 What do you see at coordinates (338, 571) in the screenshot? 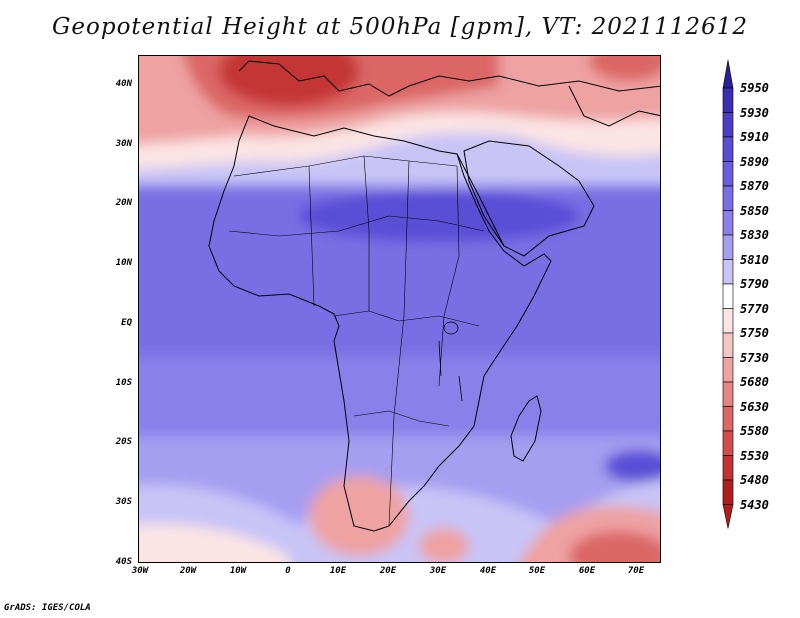
I see `lon-label-10e: 10E` at bounding box center [338, 571].